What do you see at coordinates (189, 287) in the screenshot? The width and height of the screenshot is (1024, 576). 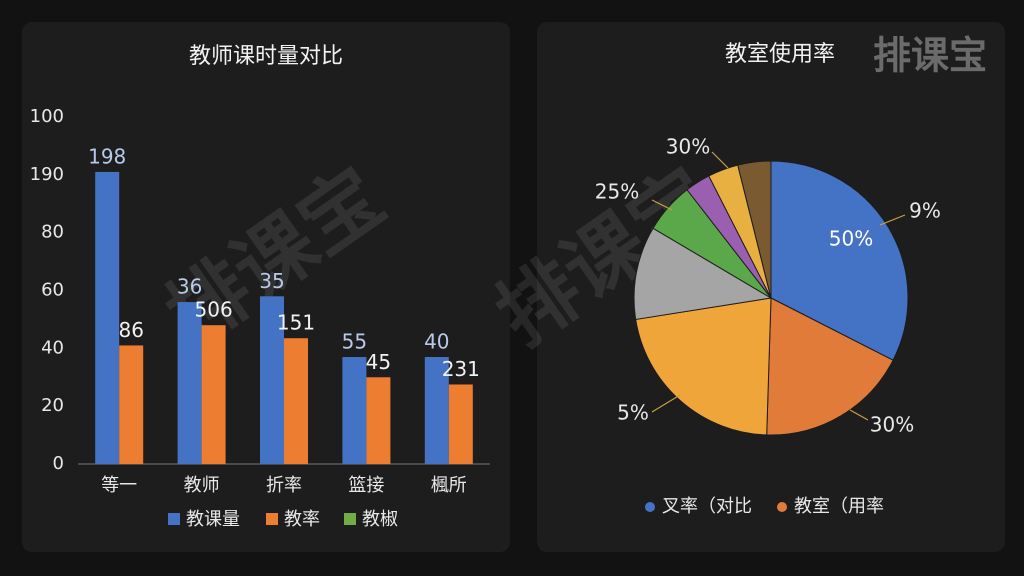 I see `data-label: 36` at bounding box center [189, 287].